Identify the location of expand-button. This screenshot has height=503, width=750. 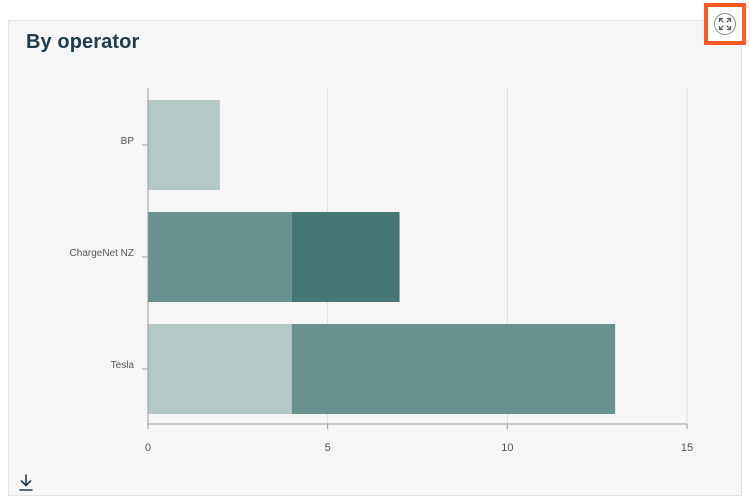
(725, 24).